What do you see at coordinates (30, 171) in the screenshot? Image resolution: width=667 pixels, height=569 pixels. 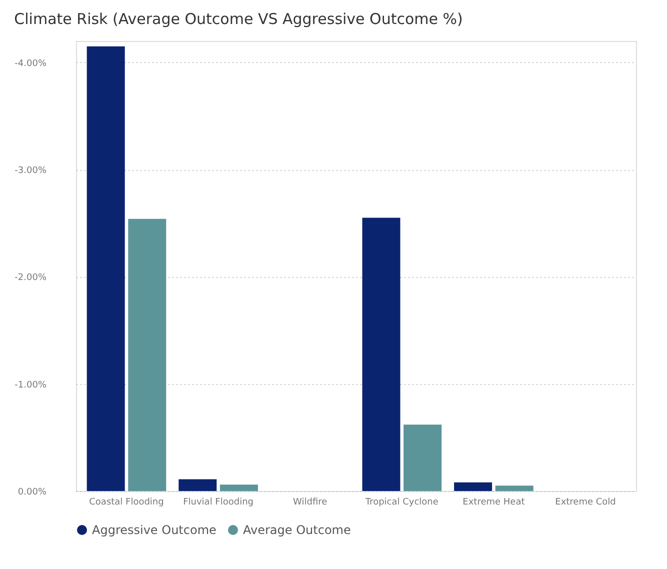 I see `y-tick-label: -3.00%` at bounding box center [30, 171].